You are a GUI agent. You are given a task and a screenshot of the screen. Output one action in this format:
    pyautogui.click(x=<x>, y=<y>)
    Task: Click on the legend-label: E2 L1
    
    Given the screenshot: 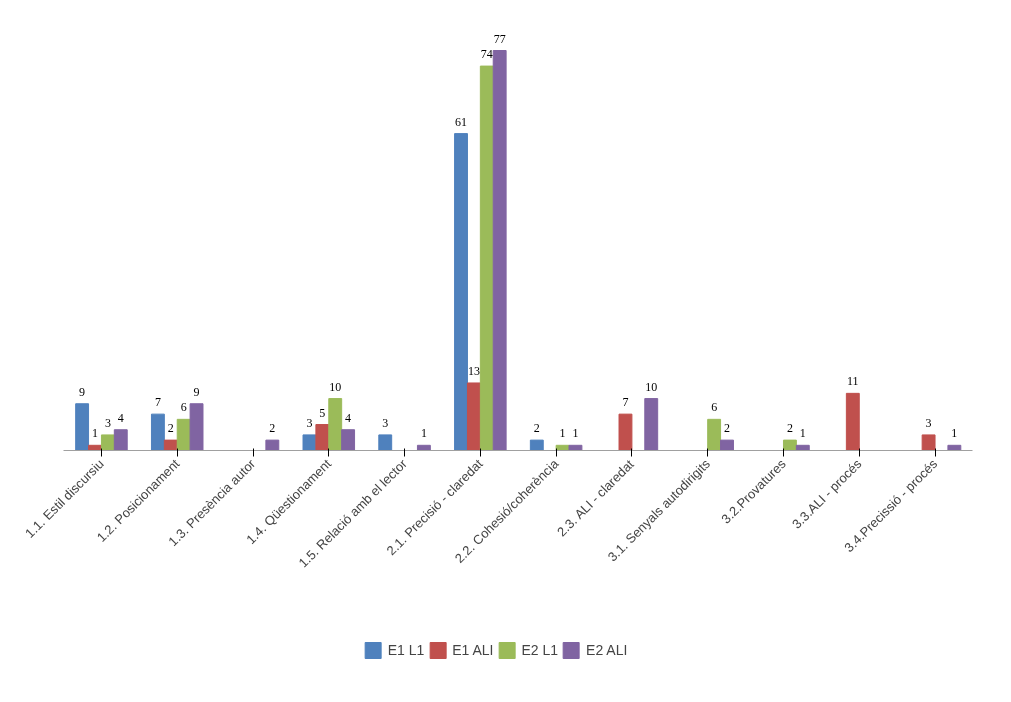 What is the action you would take?
    pyautogui.click(x=540, y=650)
    